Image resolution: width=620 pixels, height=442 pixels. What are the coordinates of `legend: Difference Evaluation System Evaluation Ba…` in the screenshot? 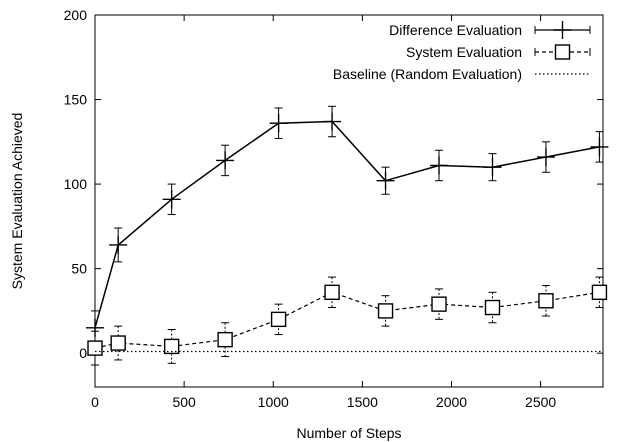 It's located at (462, 51).